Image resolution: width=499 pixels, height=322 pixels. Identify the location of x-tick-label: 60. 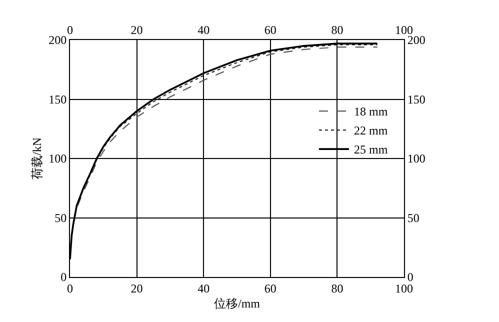
(270, 30).